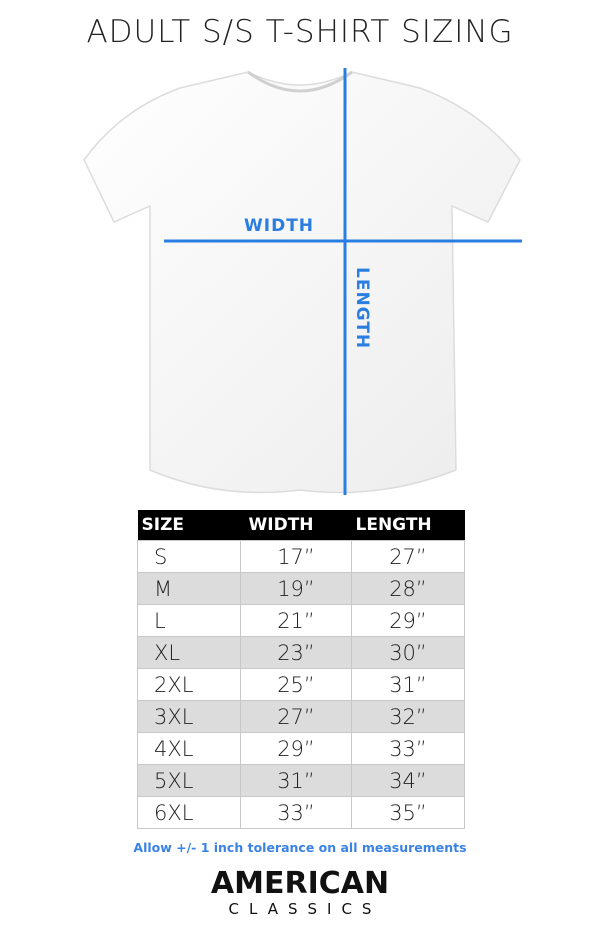 Image resolution: width=600 pixels, height=943 pixels. Describe the element at coordinates (296, 588) in the screenshot. I see `cell-width: 19”` at that location.